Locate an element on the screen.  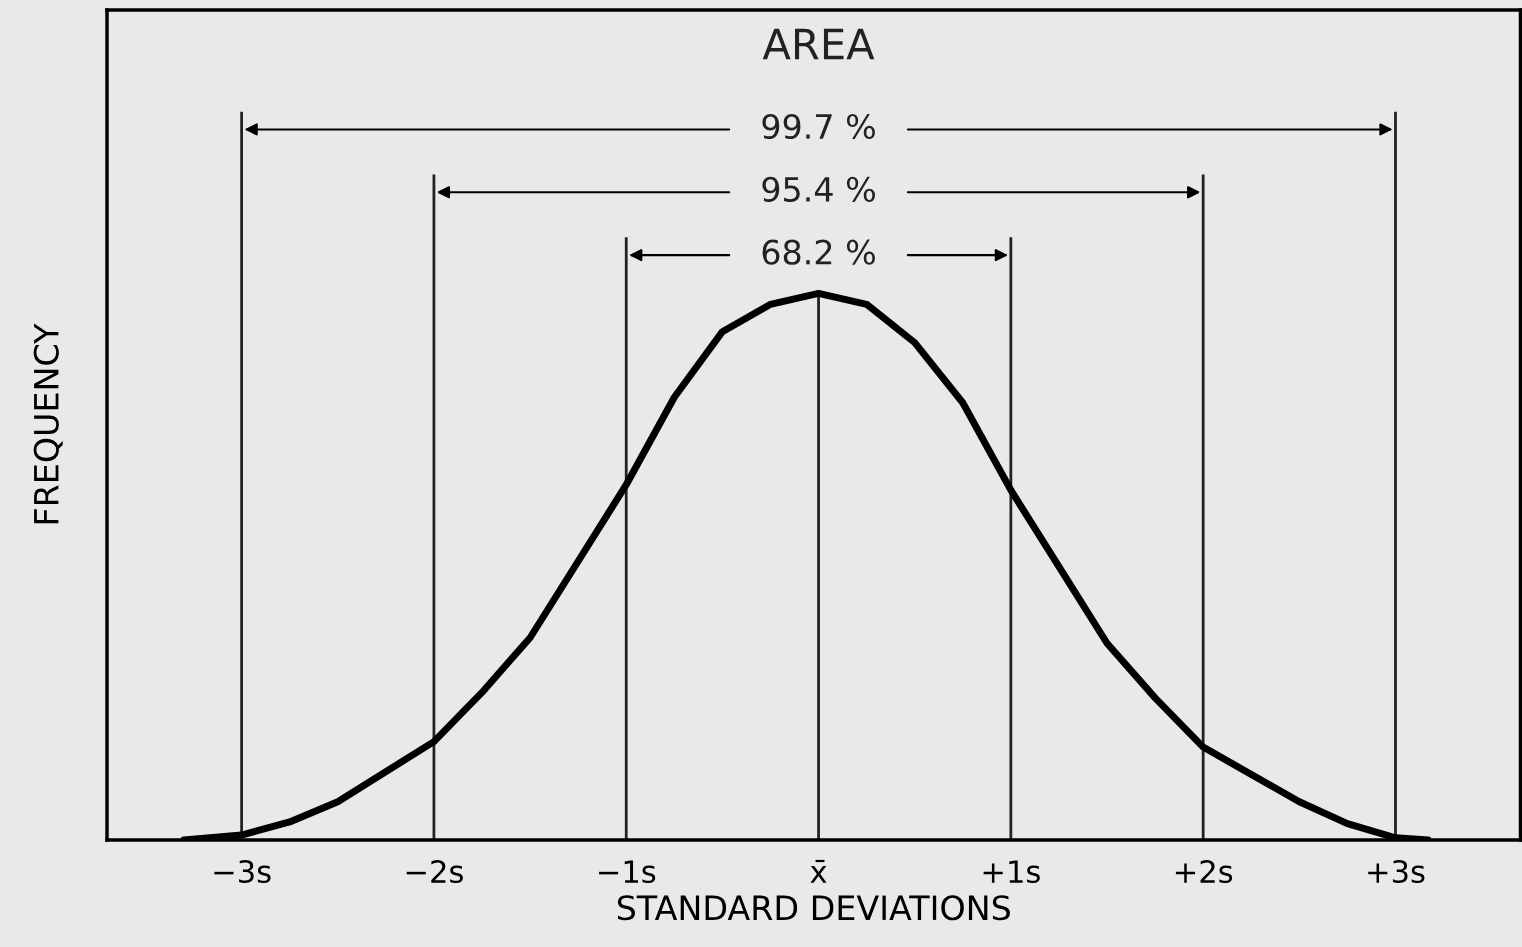
y-axis-title: FREQUENCY is located at coordinates (48, 423).